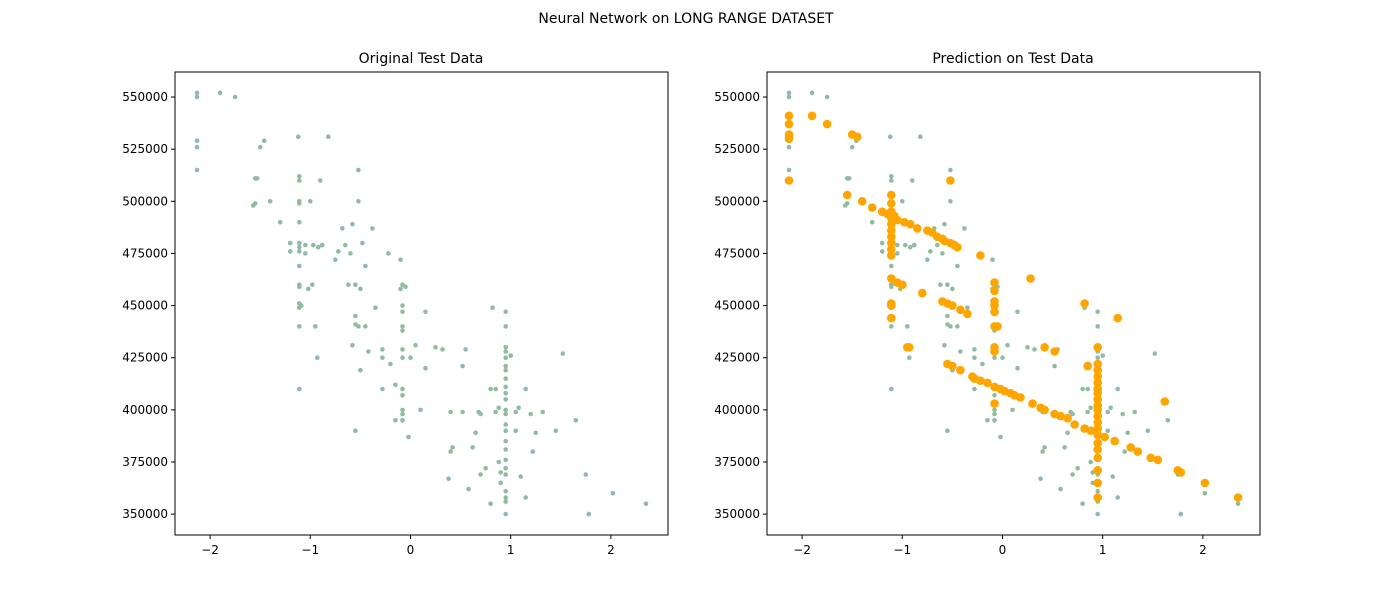  What do you see at coordinates (611, 550) in the screenshot?
I see `left-plot-xtick-label-4: 2` at bounding box center [611, 550].